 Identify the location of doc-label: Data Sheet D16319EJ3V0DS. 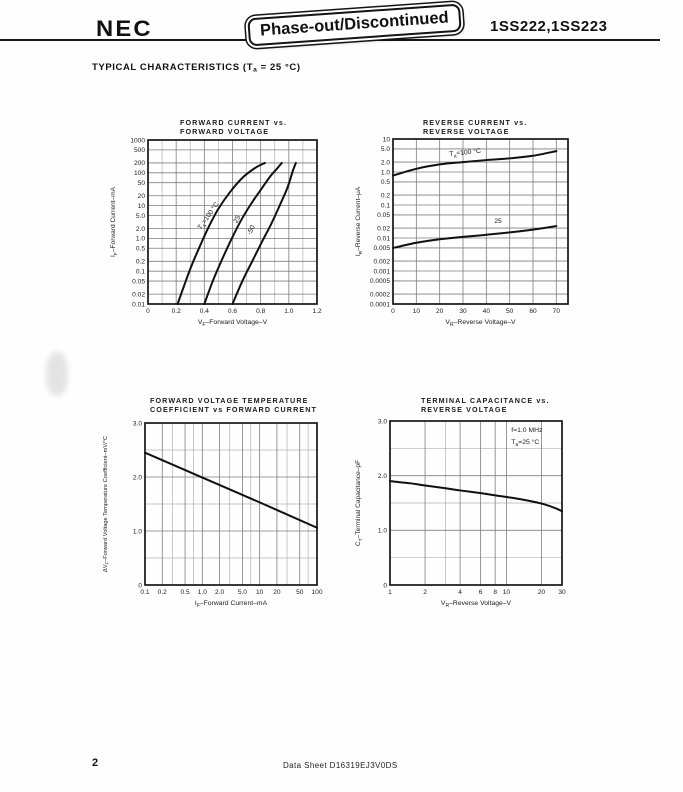
(340, 765).